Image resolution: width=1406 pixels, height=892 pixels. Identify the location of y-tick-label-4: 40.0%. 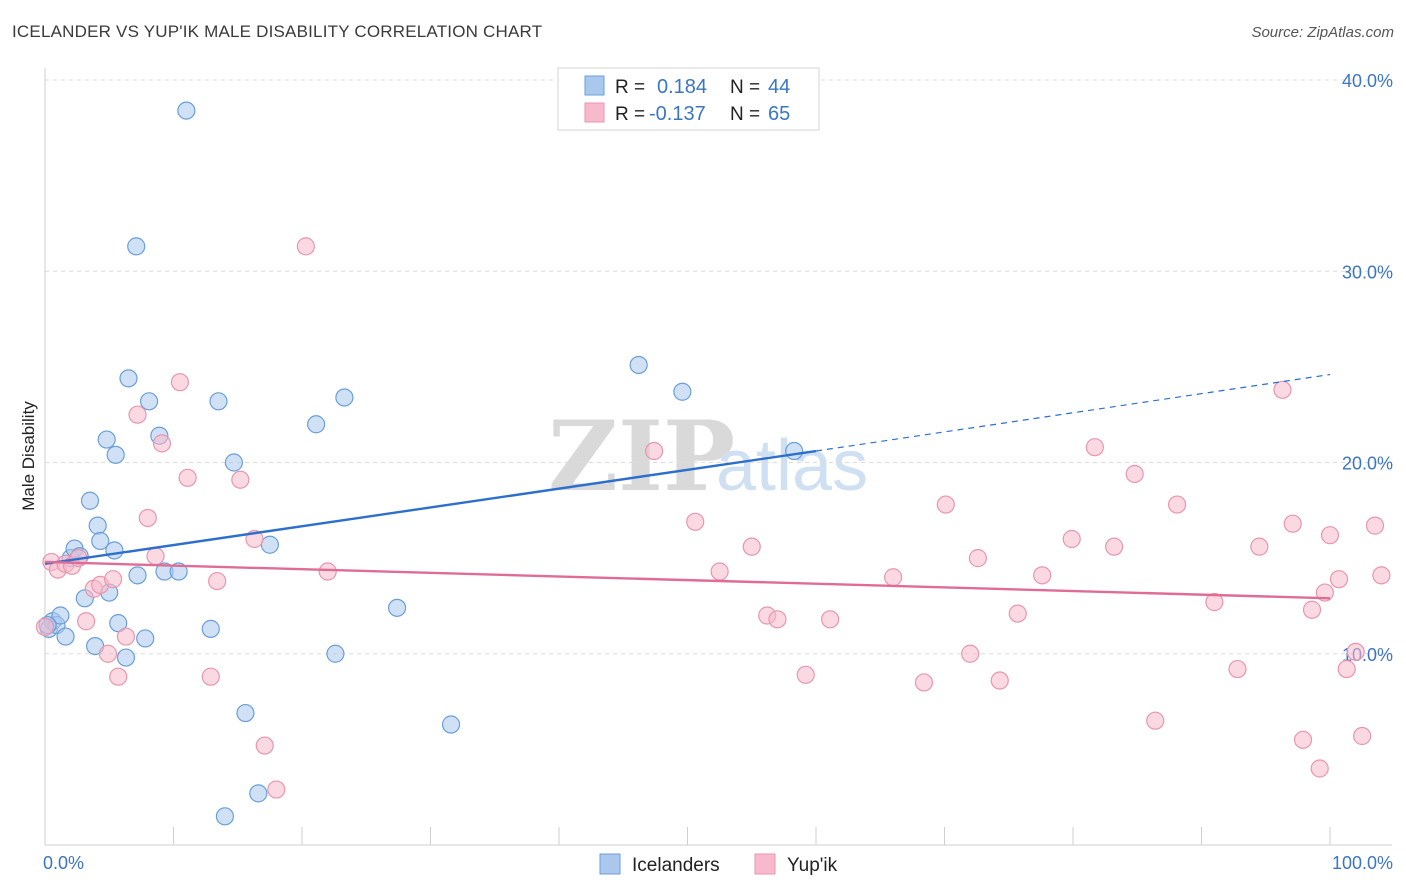
(1367, 81).